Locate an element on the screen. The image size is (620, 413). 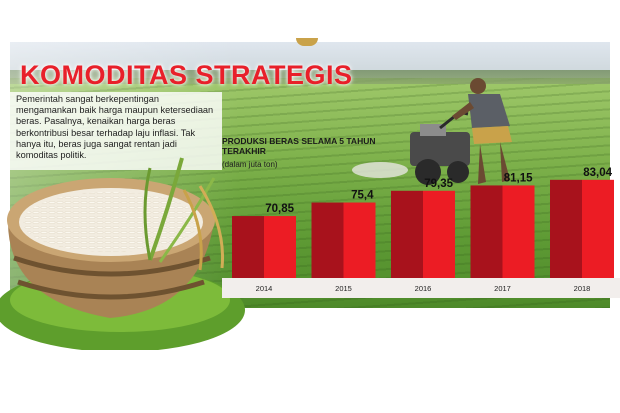
bar-2014-shade is located at coordinates (248, 247).